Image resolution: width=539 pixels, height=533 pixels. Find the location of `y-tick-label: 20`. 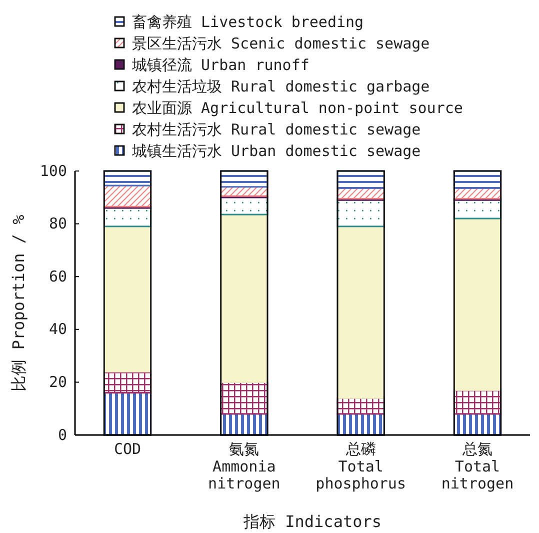

y-tick-label: 20 is located at coordinates (57, 382).